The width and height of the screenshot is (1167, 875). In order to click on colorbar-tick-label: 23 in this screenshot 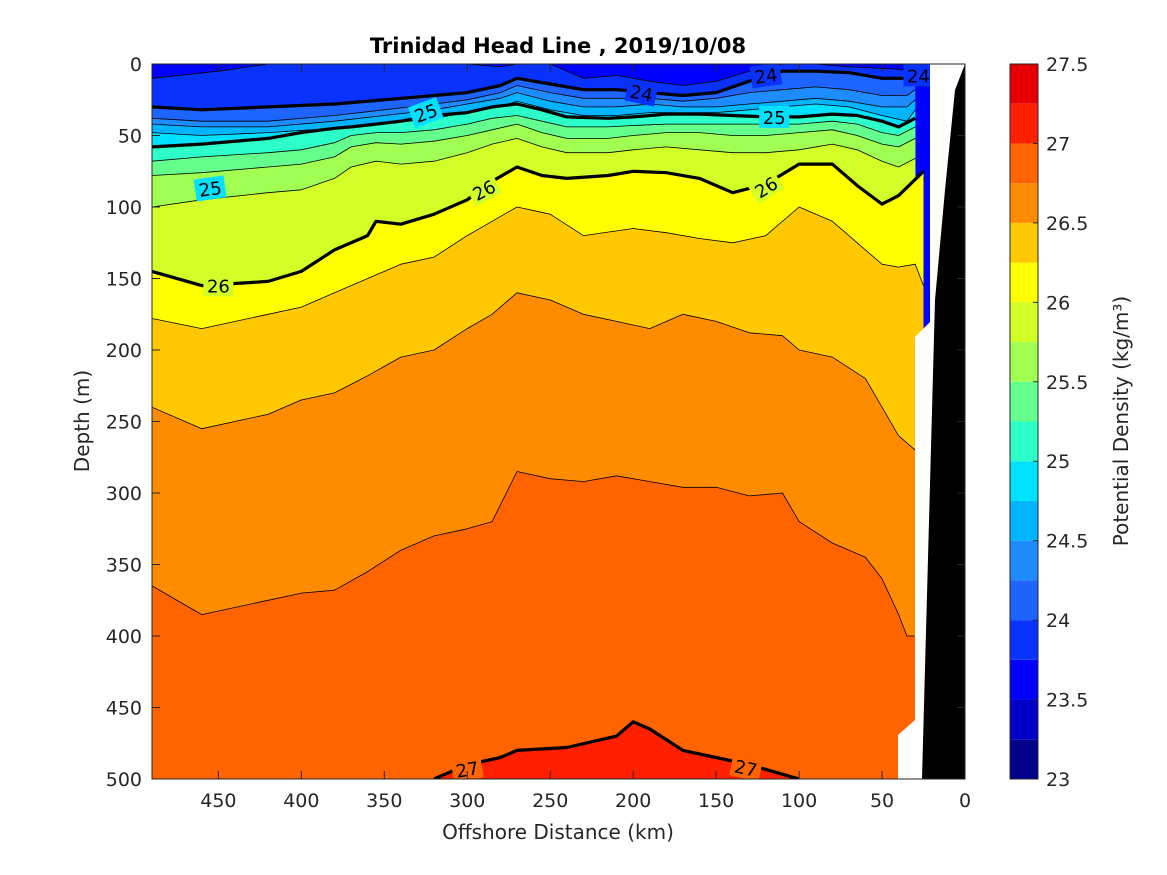, I will do `click(1058, 780)`.